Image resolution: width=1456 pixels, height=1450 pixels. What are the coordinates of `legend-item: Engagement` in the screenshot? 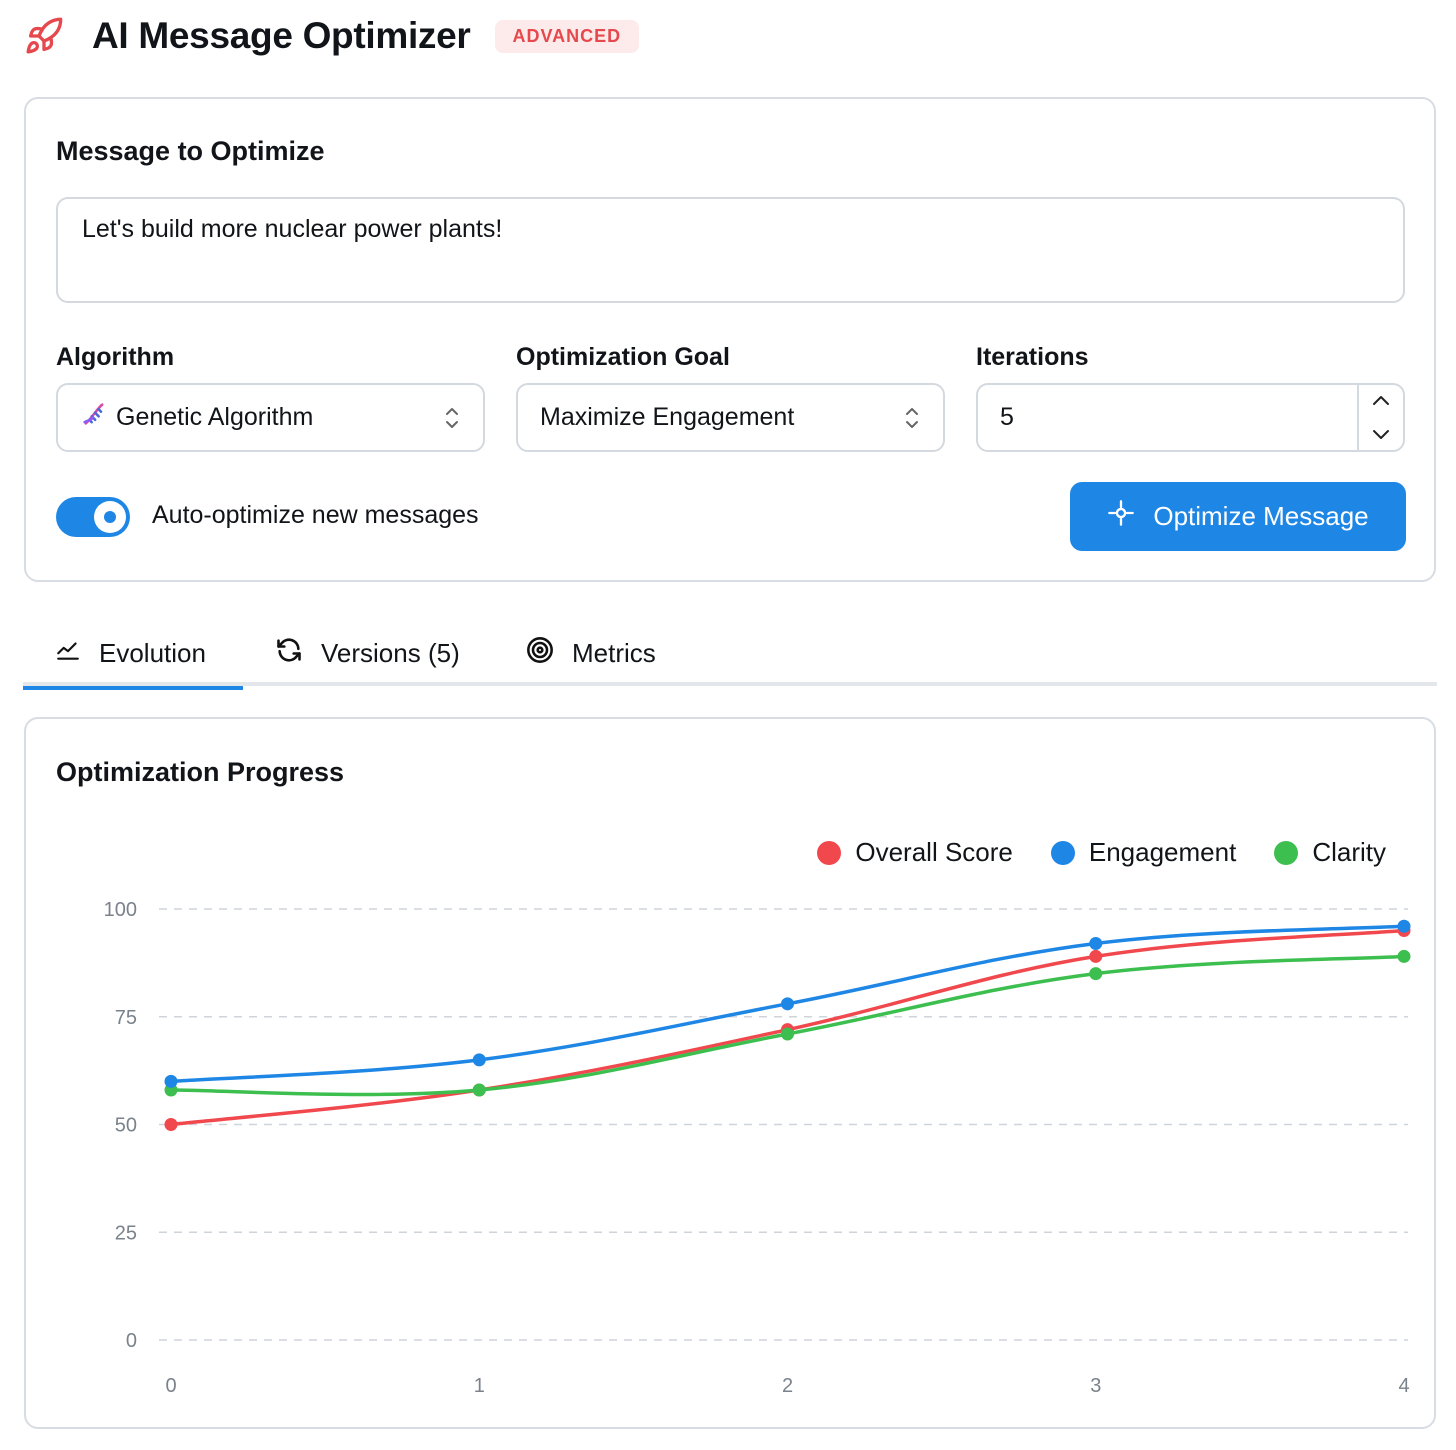 It's located at (1143, 852).